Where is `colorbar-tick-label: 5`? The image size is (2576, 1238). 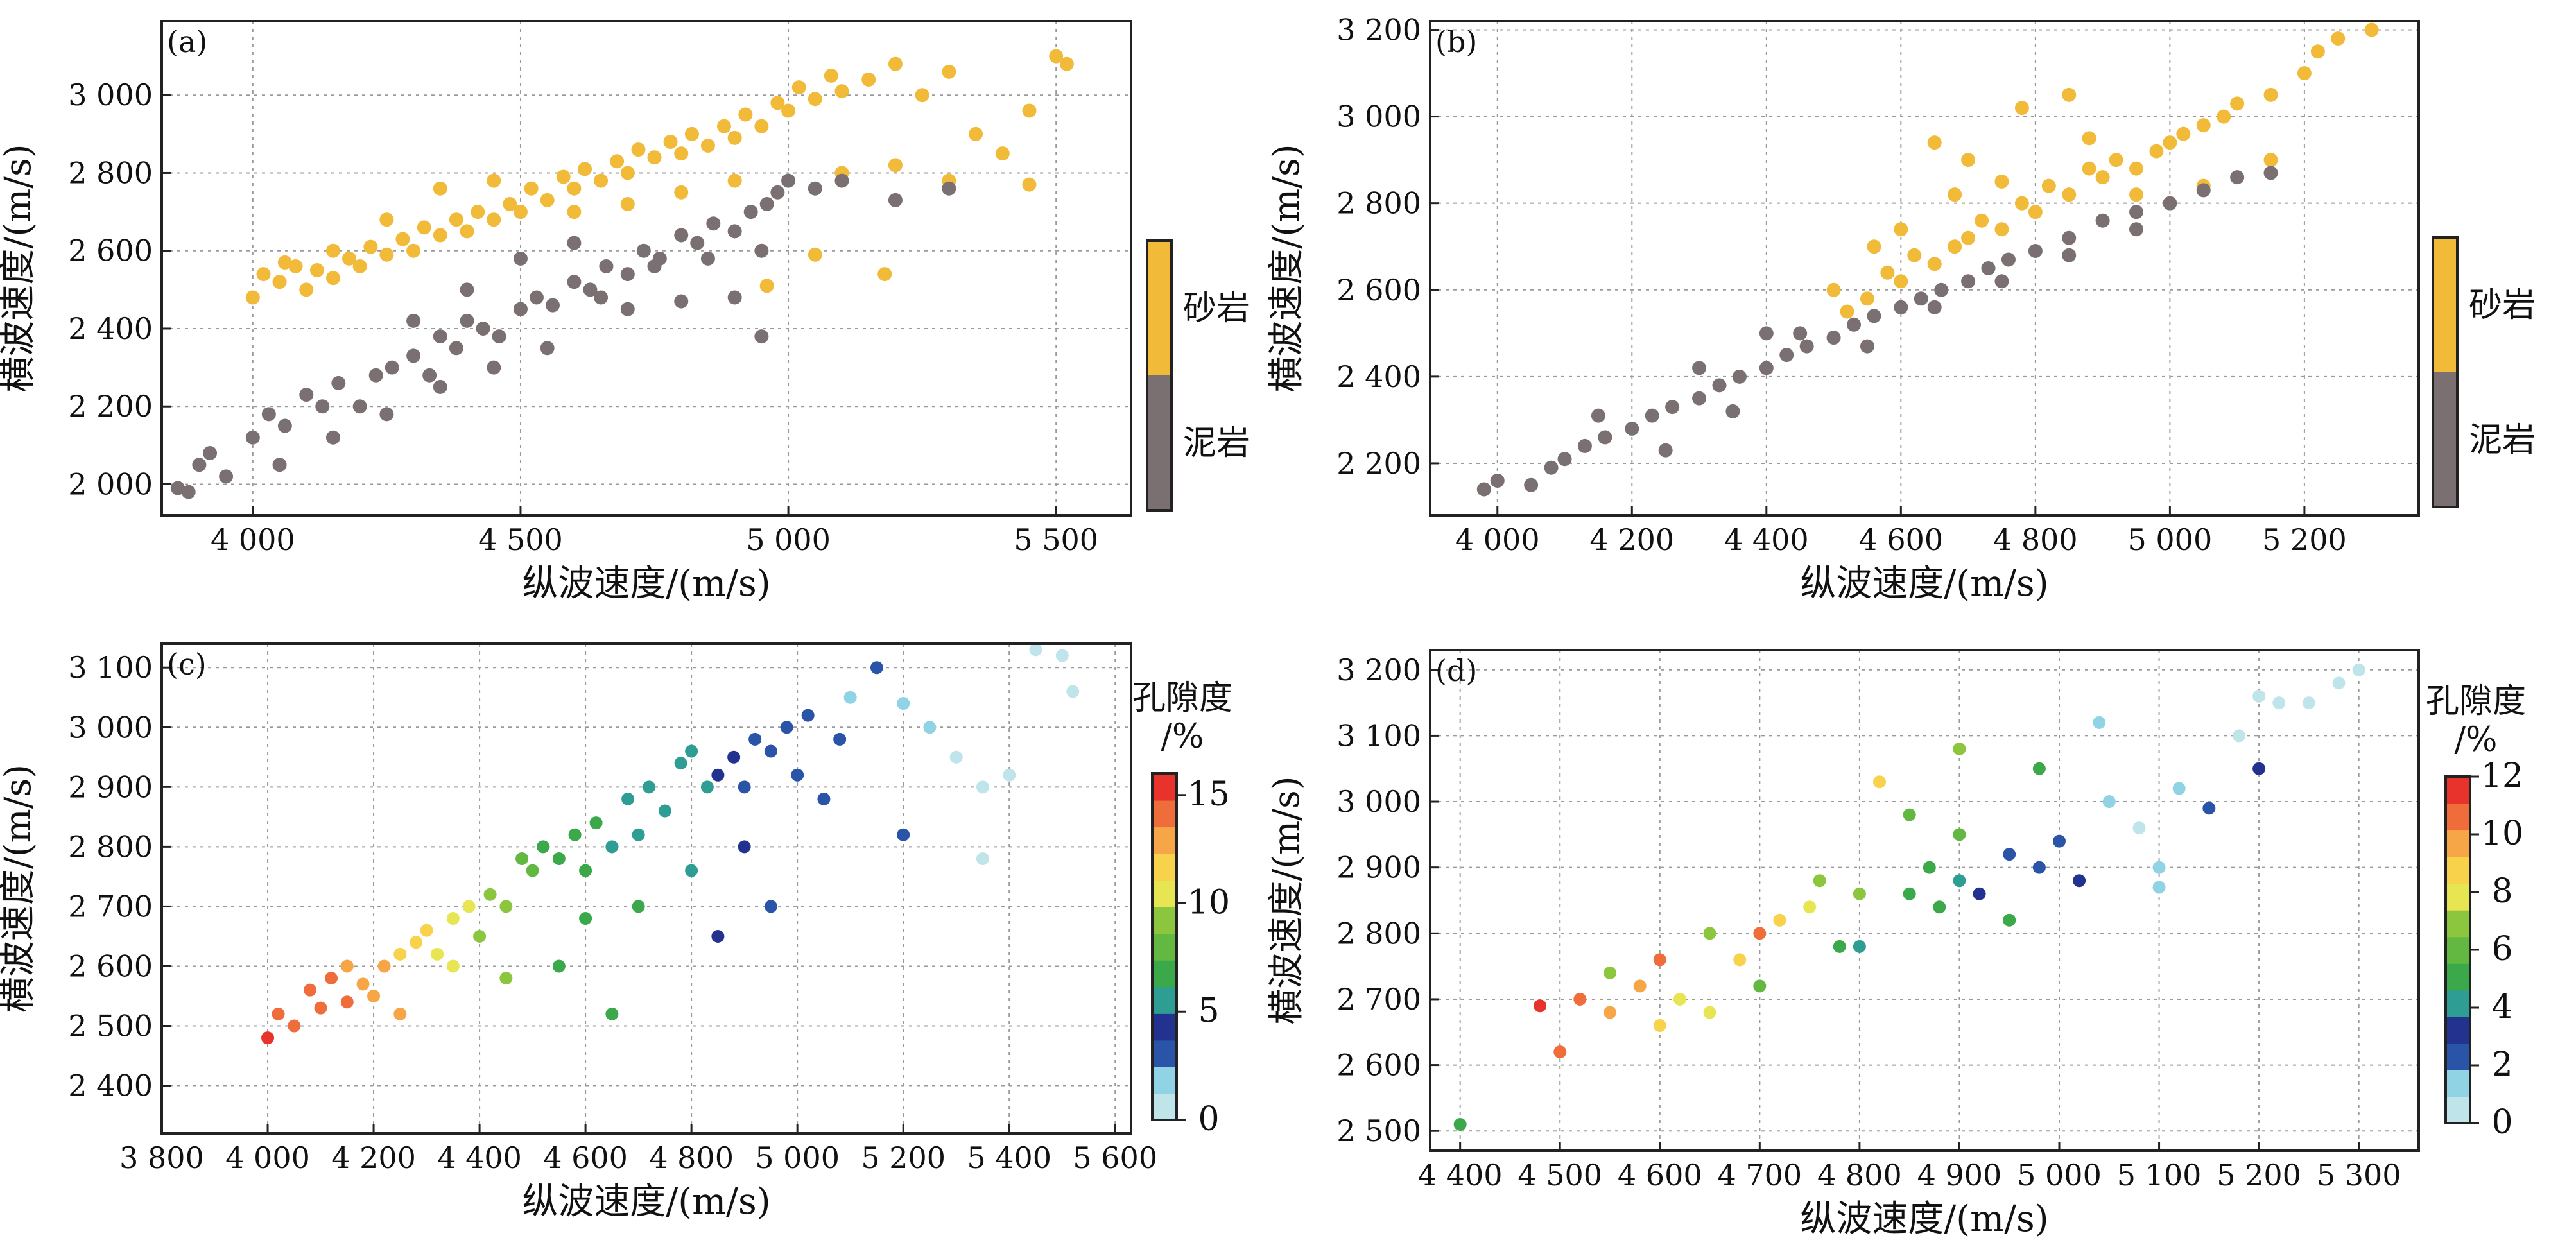
colorbar-tick-label: 5 is located at coordinates (1209, 1011).